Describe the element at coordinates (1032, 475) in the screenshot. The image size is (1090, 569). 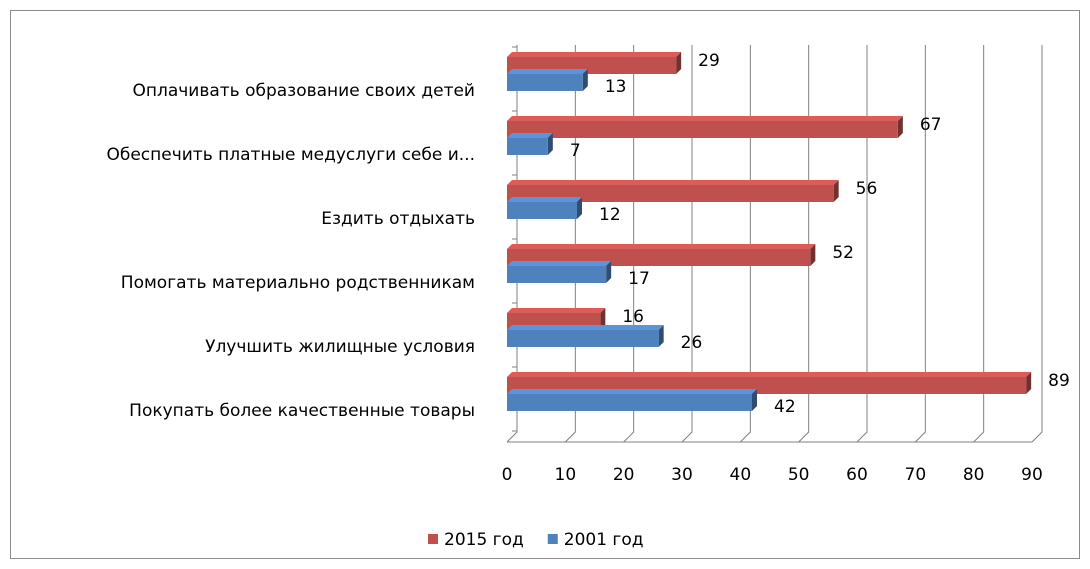
I see `x-tick-label: 90` at that location.